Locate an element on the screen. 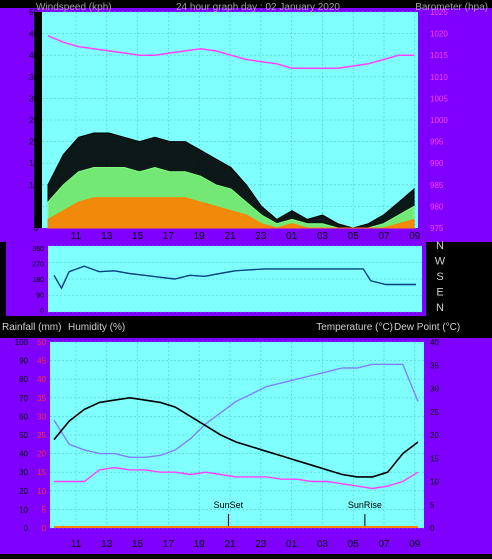  direction-letter: E is located at coordinates (439, 293).